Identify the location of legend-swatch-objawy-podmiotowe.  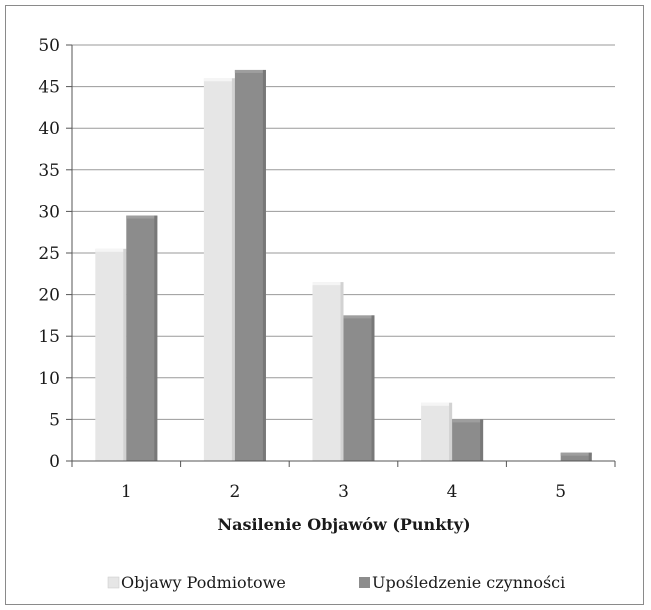
(113, 582).